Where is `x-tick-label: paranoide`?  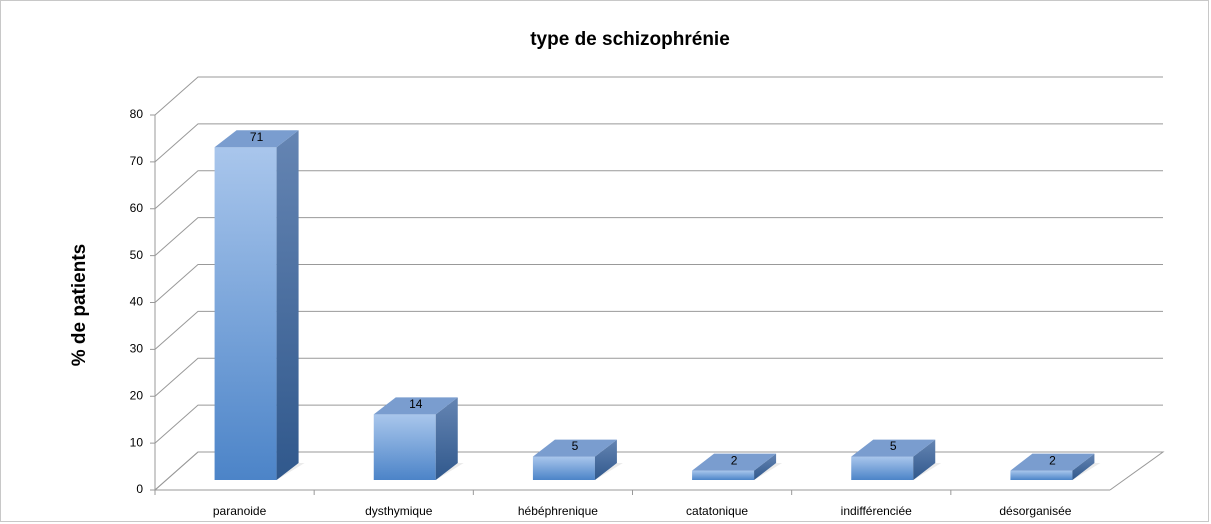
x-tick-label: paranoide is located at coordinates (240, 511).